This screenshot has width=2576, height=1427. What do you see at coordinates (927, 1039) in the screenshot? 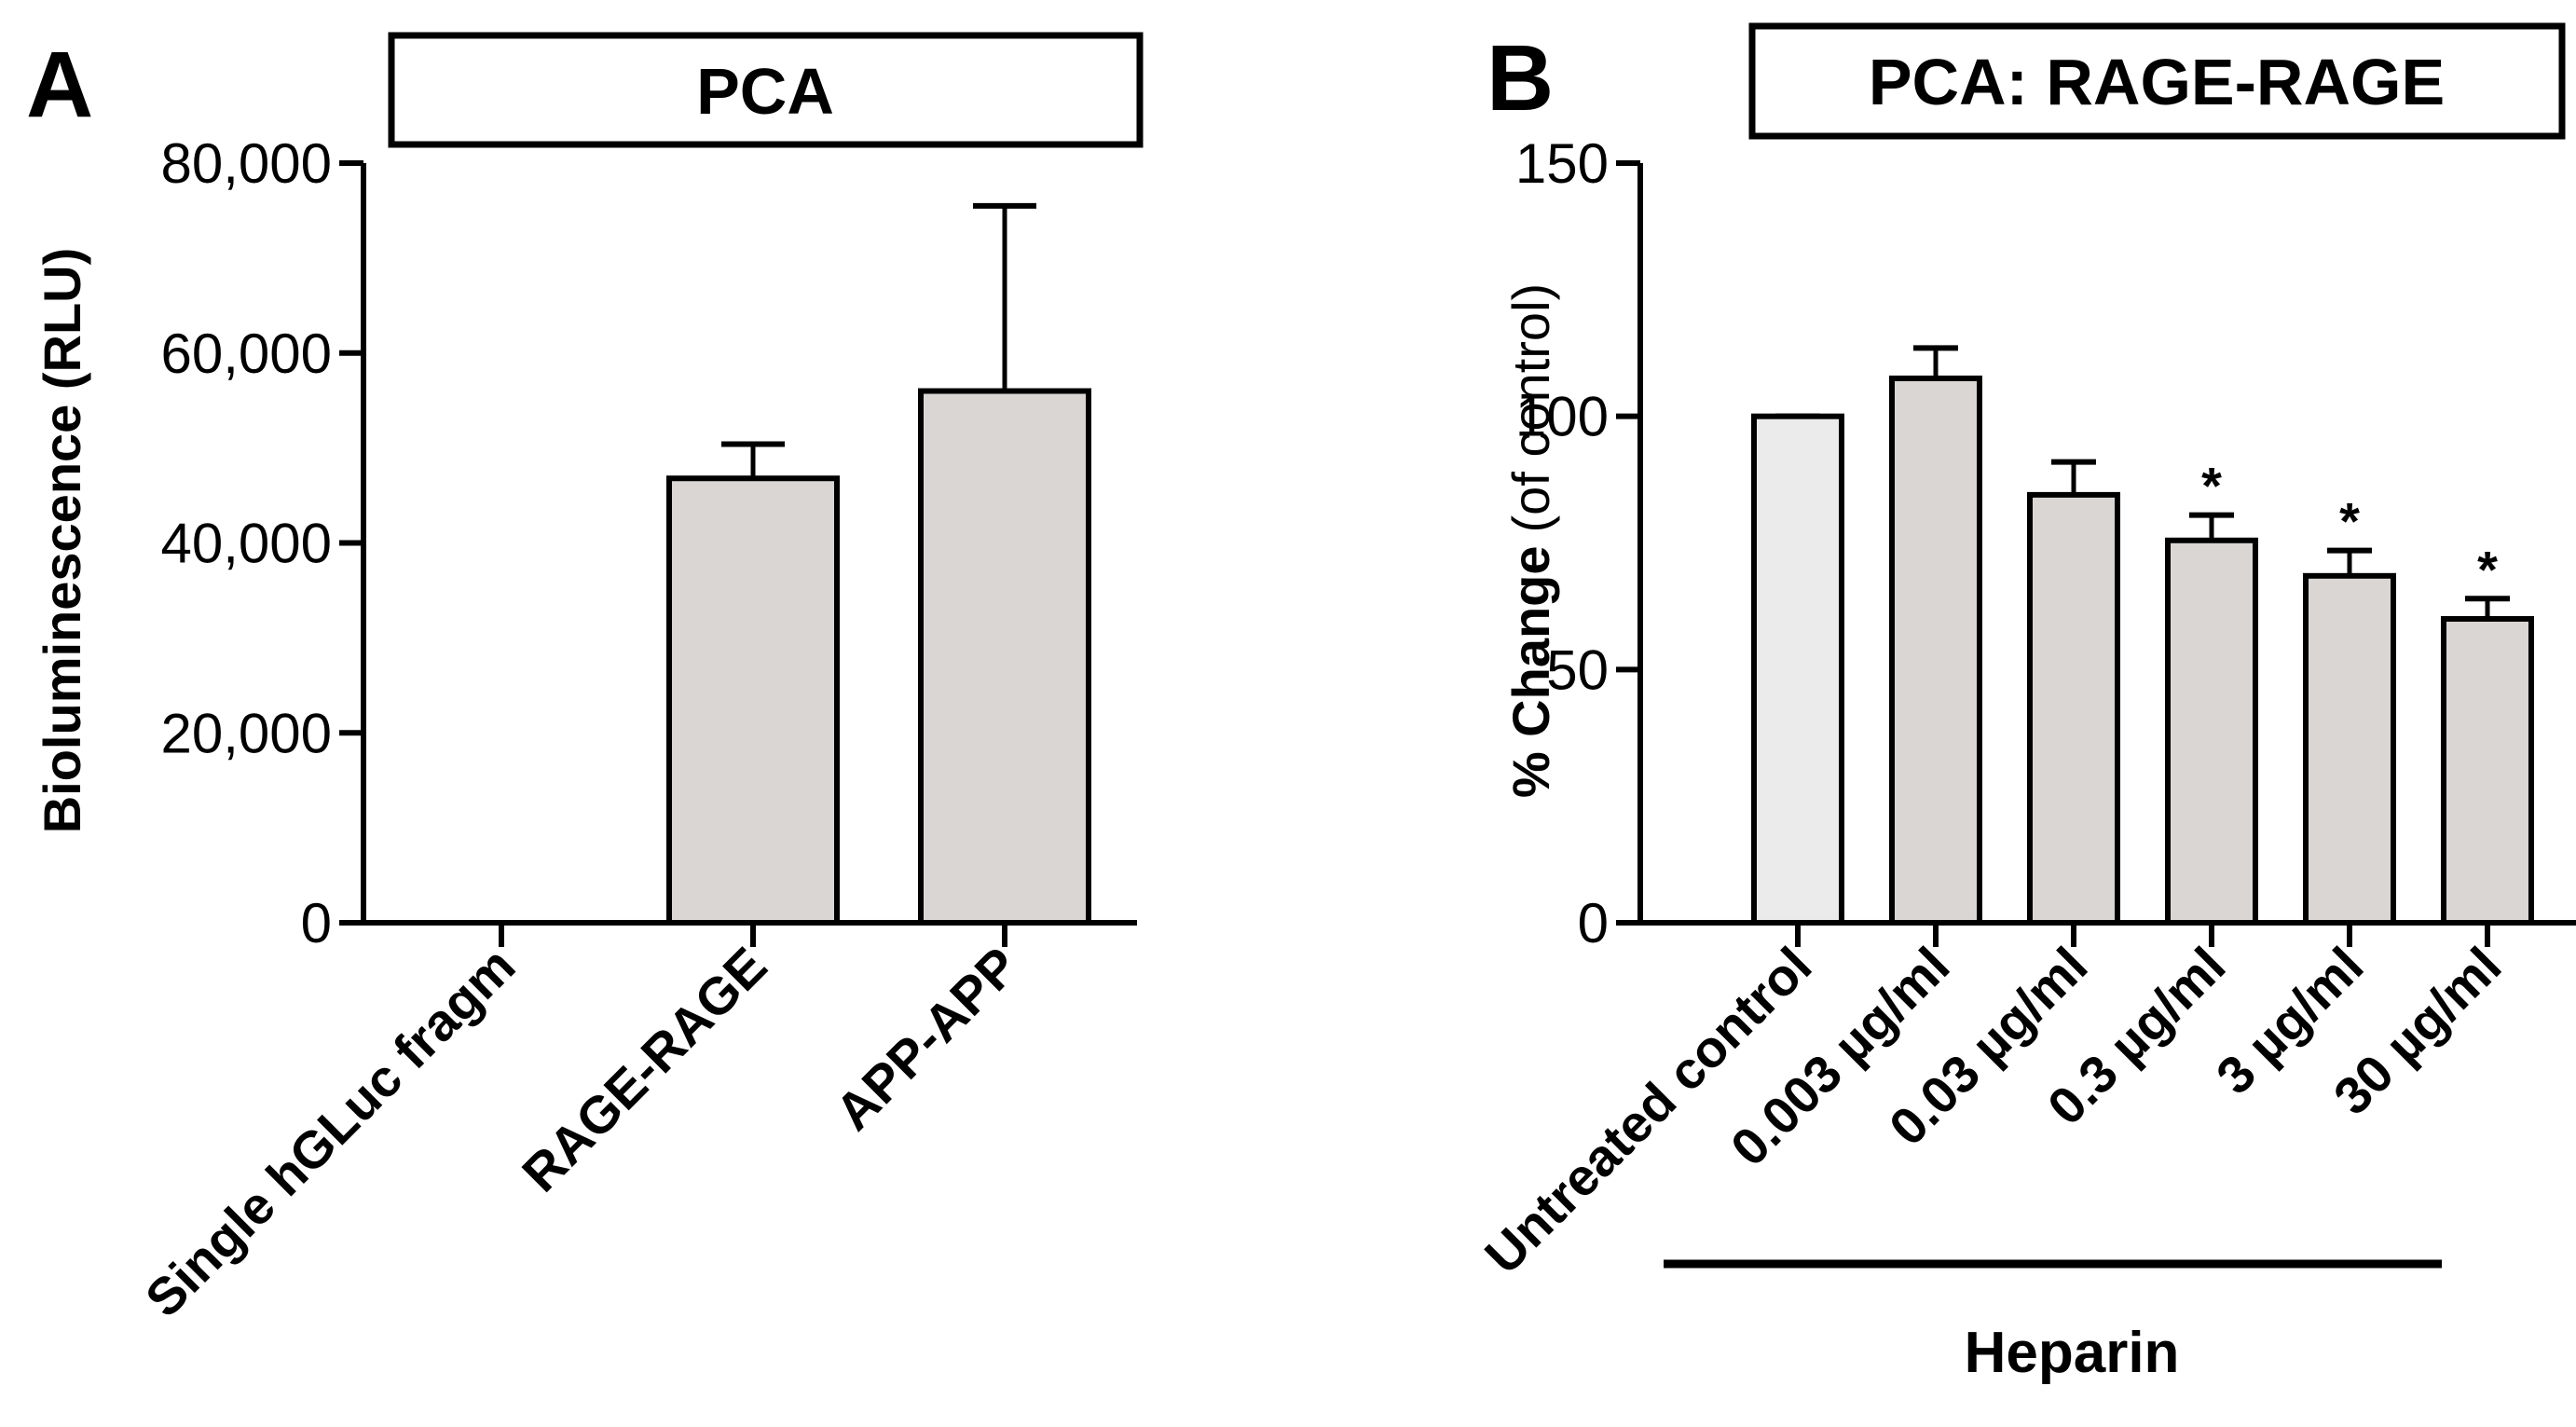
I see `panel-a-category-label: APP-APP` at bounding box center [927, 1039].